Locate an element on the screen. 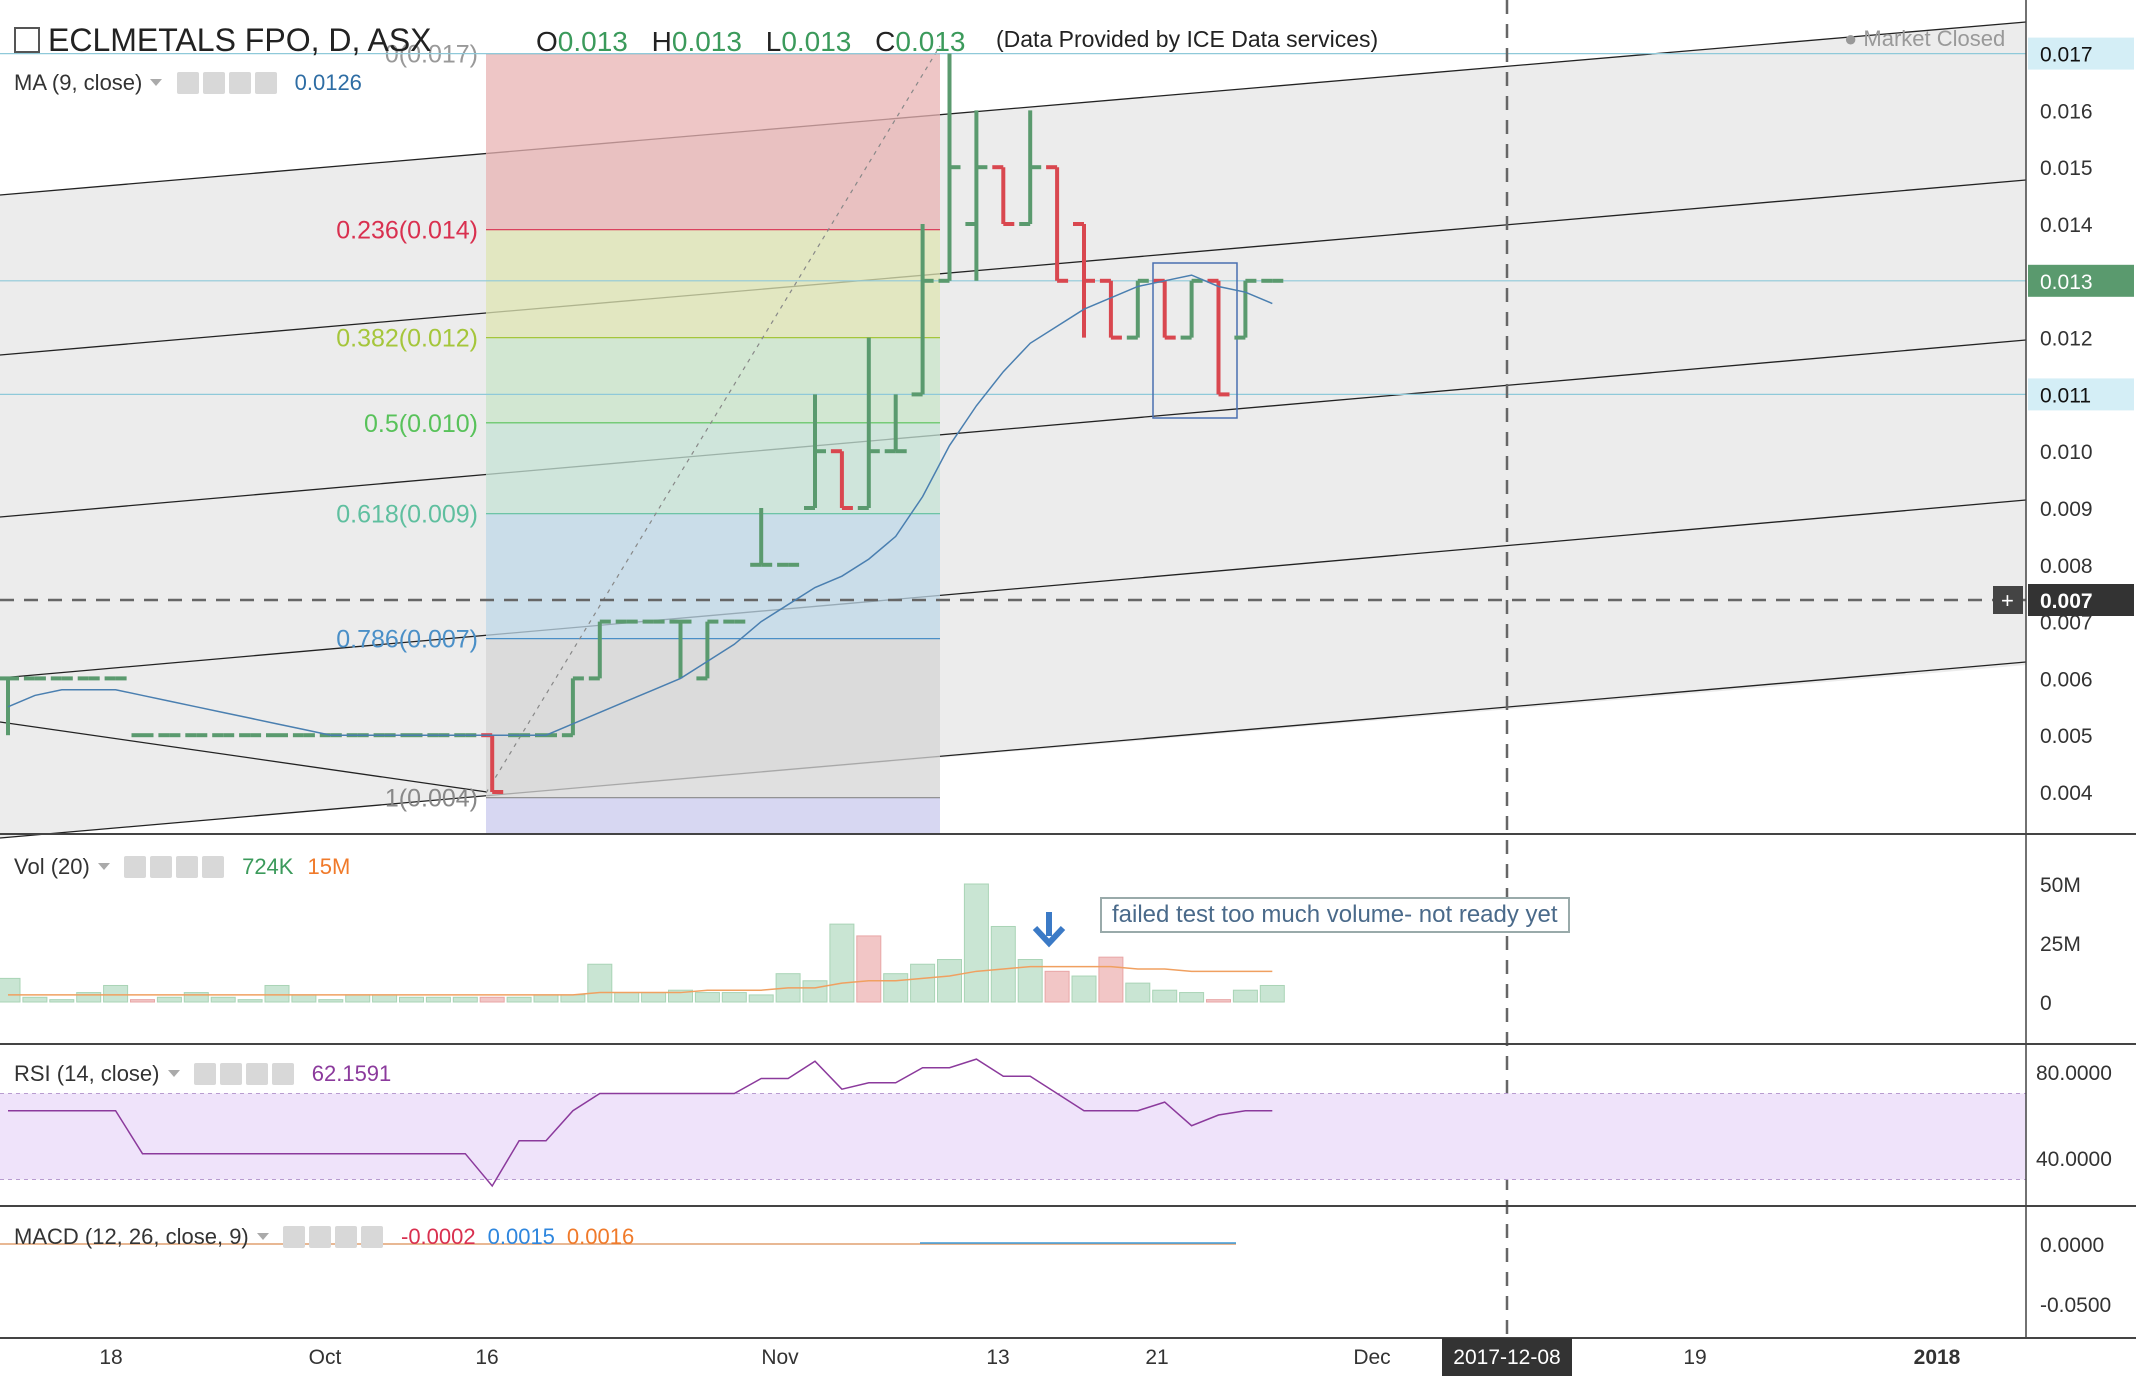 Image resolution: width=2136 pixels, height=1378 pixels. volume-tick-label: 25M is located at coordinates (2060, 944).